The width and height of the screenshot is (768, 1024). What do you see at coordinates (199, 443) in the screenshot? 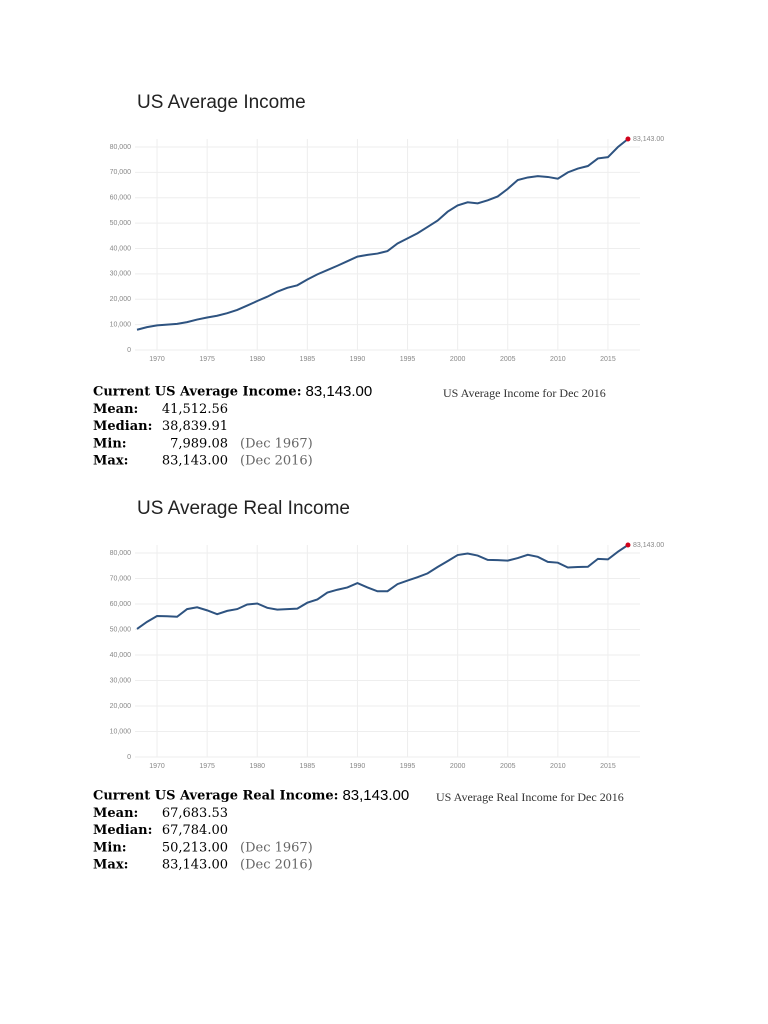
I see `stat-value: 7,989.08` at bounding box center [199, 443].